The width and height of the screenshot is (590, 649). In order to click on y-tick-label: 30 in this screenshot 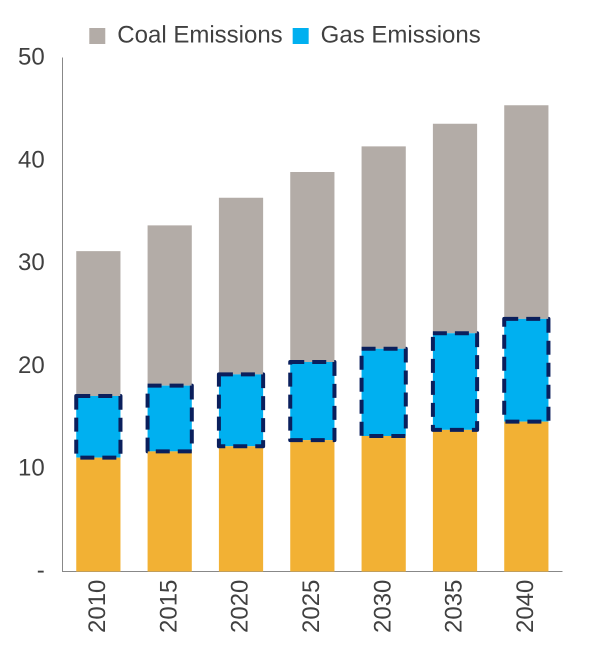, I will do `click(31, 262)`.